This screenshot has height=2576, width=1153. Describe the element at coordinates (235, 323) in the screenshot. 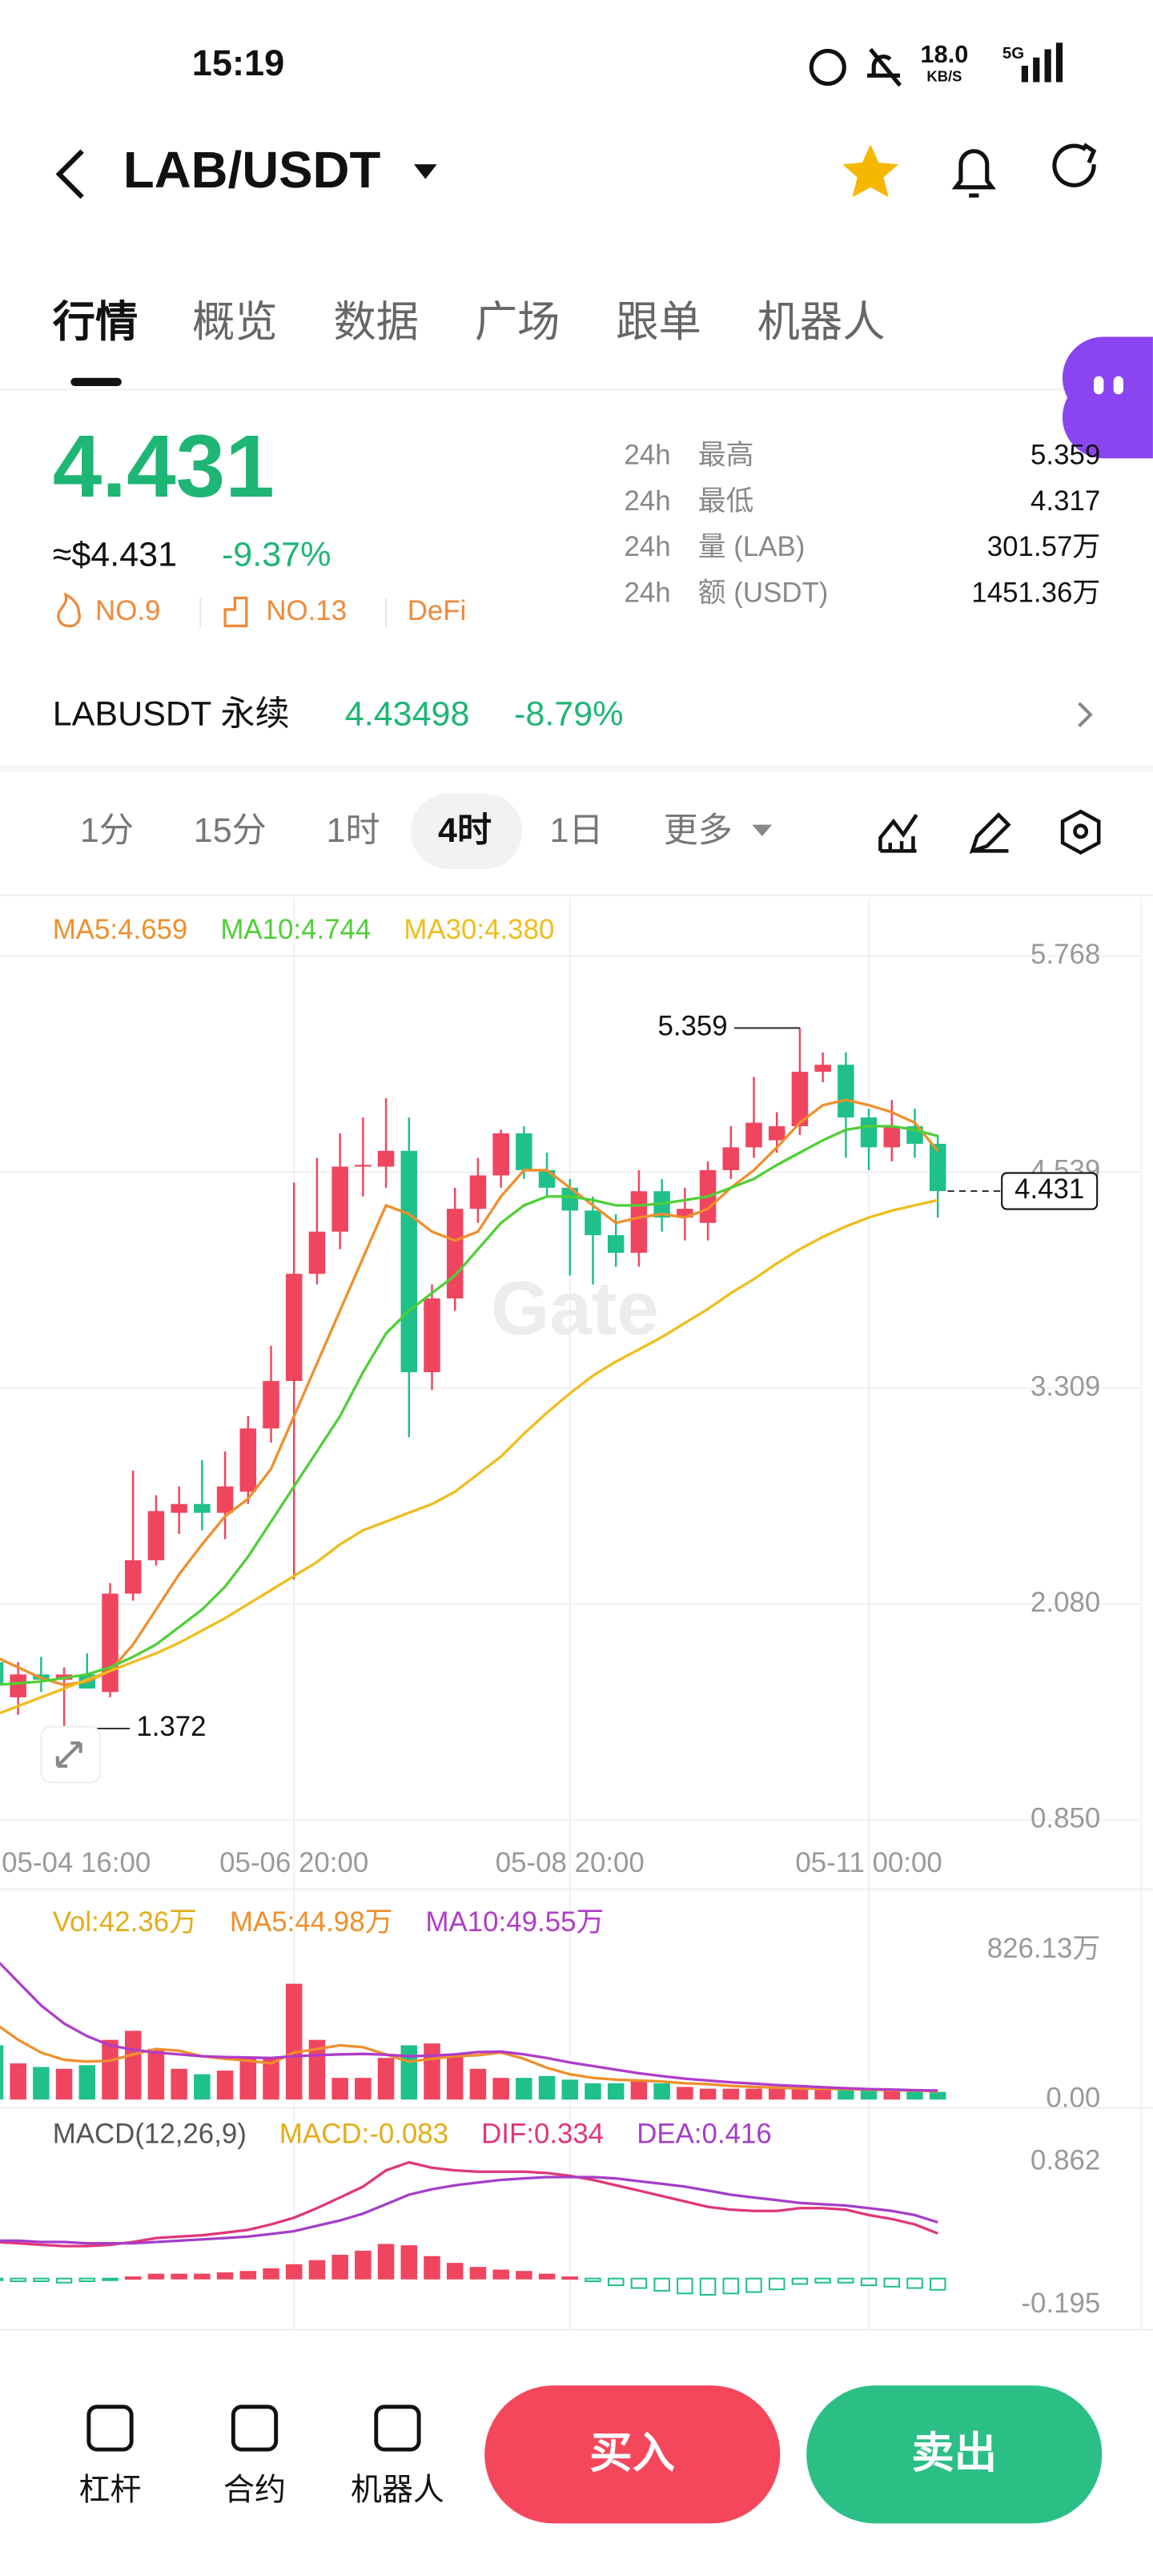

I see `tab: 概览` at that location.